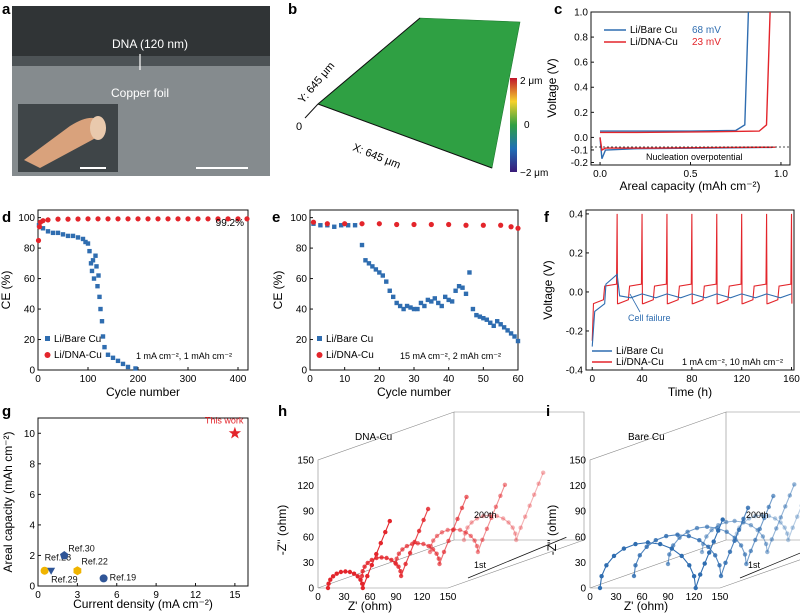 This screenshot has height=616, width=800. I want to click on y-axis-title-h: -Z'' (ohm), so click(282, 530).